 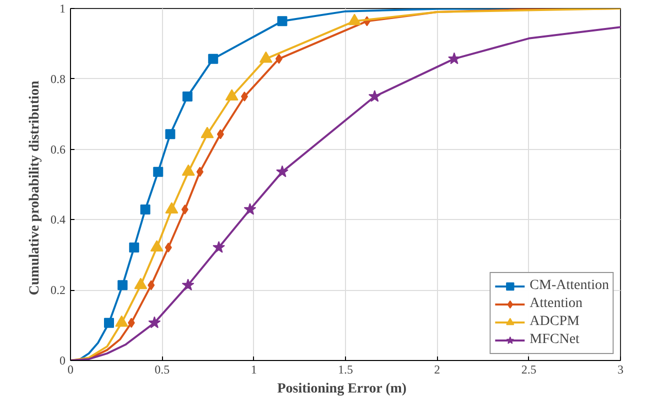 I want to click on y-tick-label: 0.8, so click(x=58, y=79).